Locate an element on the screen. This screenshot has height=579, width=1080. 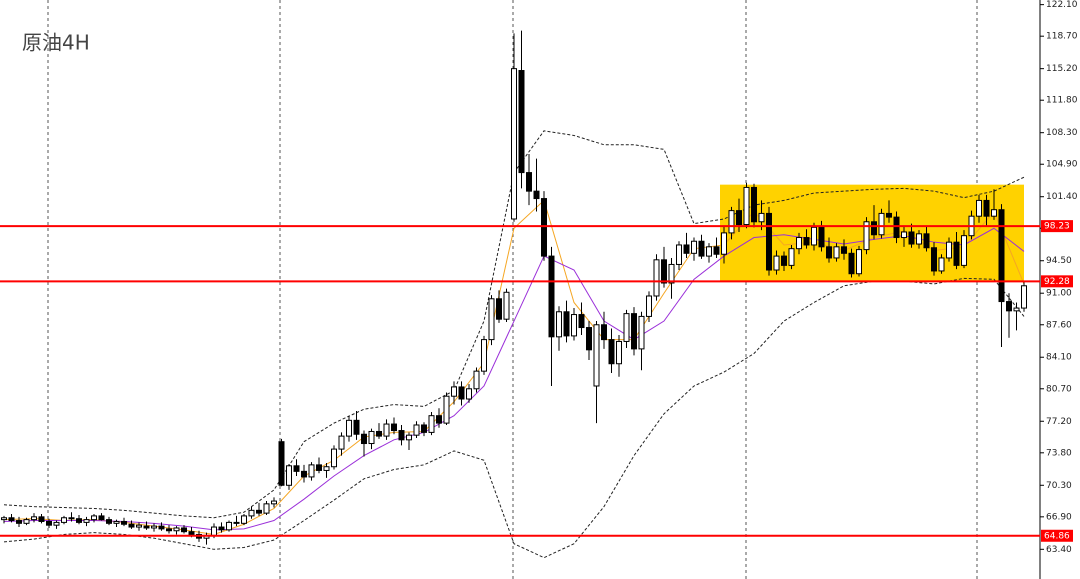
y-tick-label: 70.30 is located at coordinates (1059, 486).